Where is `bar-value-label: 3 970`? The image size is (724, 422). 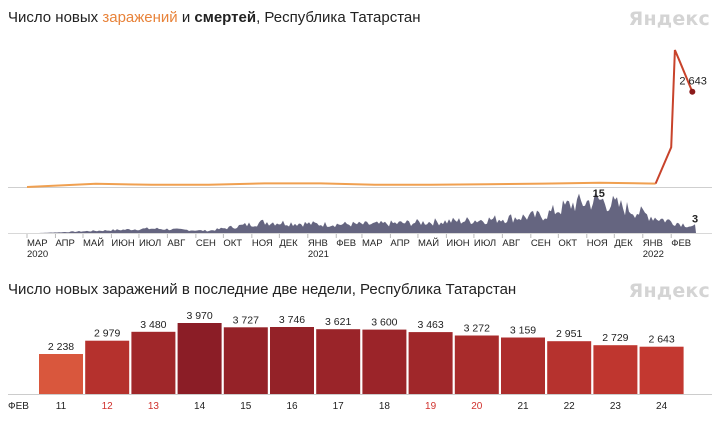
bar-value-label: 3 970 is located at coordinates (199, 316).